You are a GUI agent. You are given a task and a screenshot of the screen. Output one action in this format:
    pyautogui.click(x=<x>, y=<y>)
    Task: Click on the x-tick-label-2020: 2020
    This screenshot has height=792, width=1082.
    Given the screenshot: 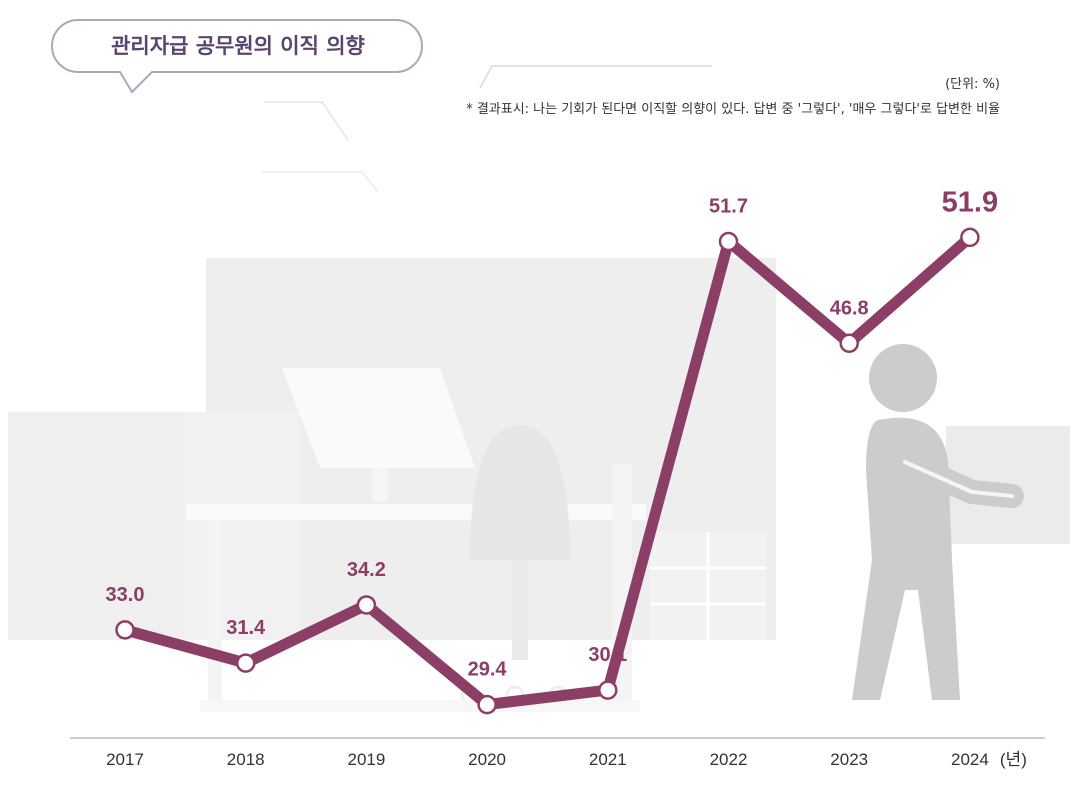 What is the action you would take?
    pyautogui.click(x=487, y=759)
    